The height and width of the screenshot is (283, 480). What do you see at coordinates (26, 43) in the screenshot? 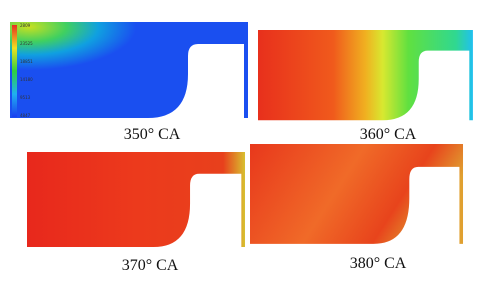
I see `legend-label: 23525` at bounding box center [26, 43].